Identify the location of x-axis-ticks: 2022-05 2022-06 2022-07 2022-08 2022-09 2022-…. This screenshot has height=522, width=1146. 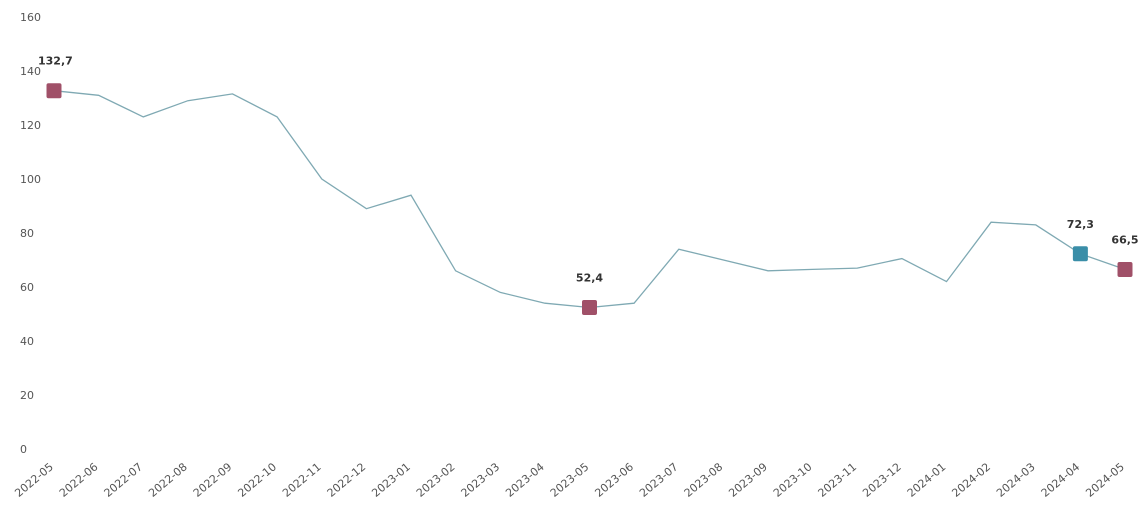
(569, 480).